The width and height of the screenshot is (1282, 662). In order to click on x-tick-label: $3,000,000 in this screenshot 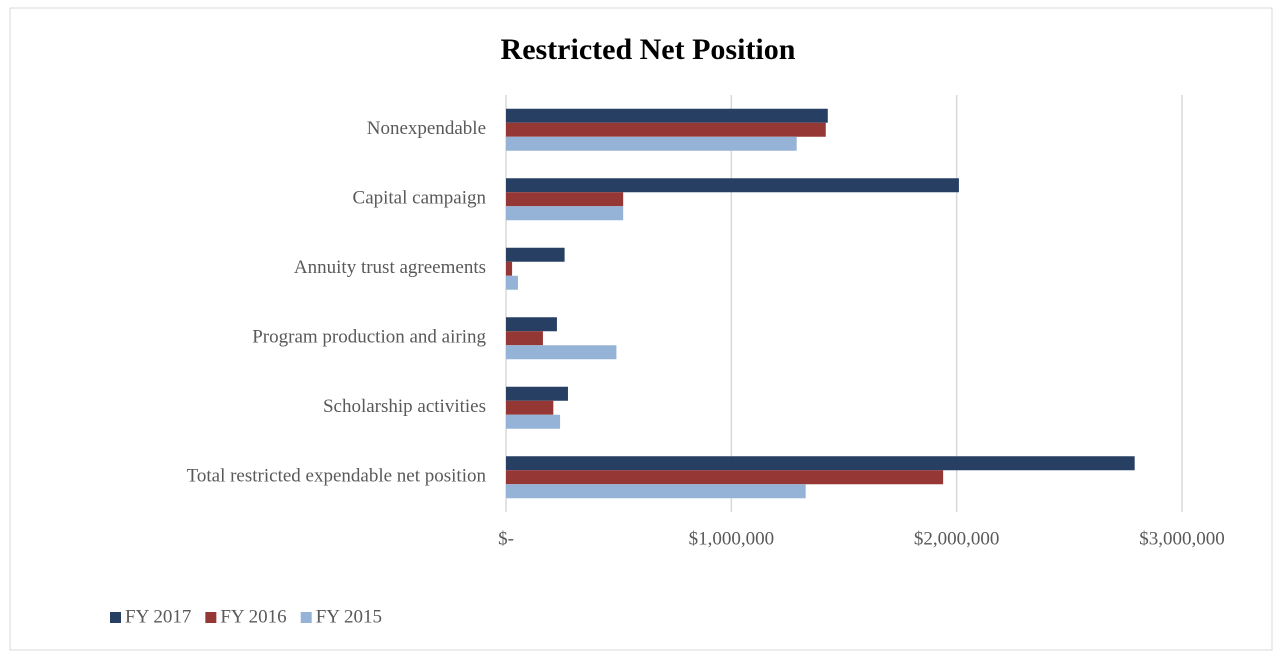, I will do `click(1182, 538)`.